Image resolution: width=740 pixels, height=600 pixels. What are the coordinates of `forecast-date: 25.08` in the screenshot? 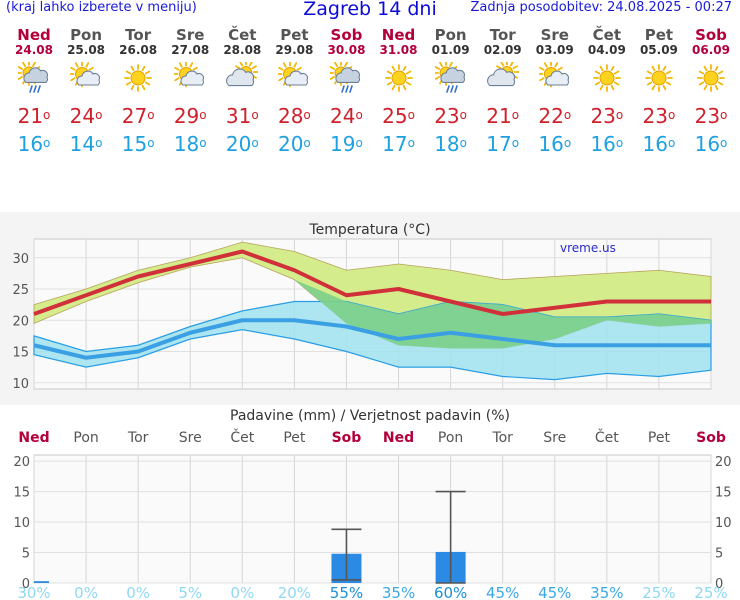 It's located at (86, 50).